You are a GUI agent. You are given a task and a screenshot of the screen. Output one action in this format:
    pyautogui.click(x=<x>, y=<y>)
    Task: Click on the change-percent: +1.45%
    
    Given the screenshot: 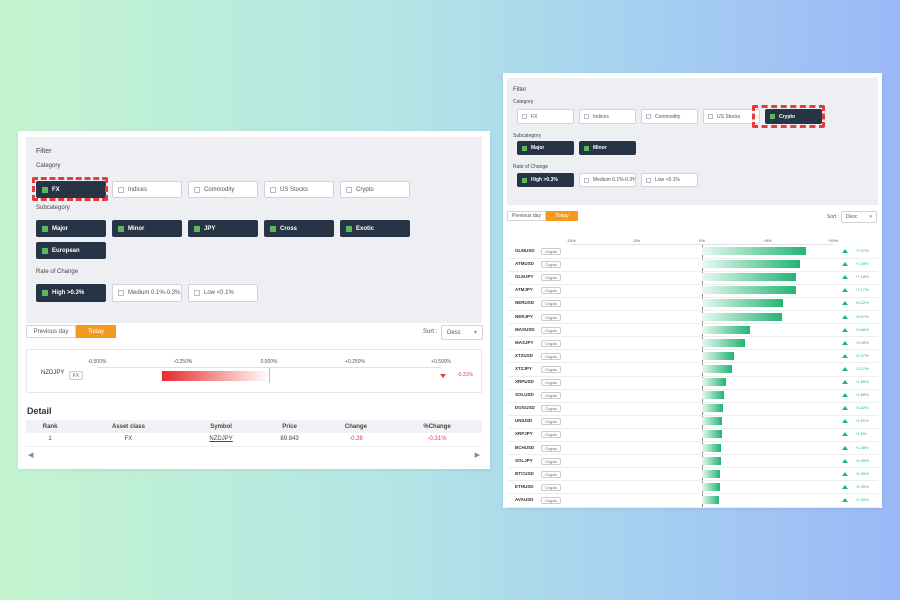 What is the action you would take?
    pyautogui.click(x=862, y=460)
    